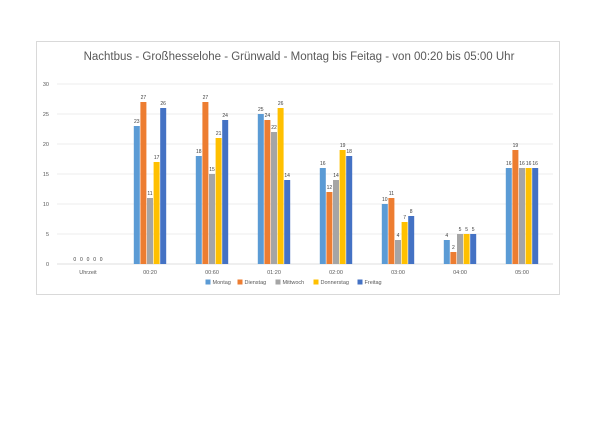  What do you see at coordinates (274, 273) in the screenshot?
I see `x-tick-label: 01:20` at bounding box center [274, 273].